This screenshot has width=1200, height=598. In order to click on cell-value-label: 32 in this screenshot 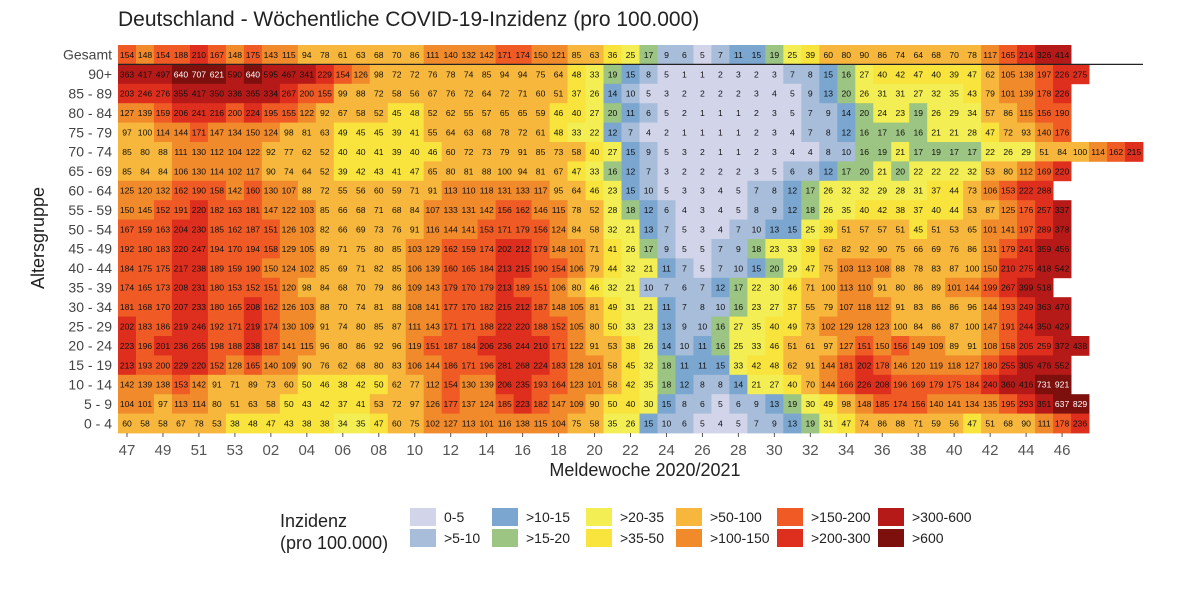, I will do `click(972, 171)`.